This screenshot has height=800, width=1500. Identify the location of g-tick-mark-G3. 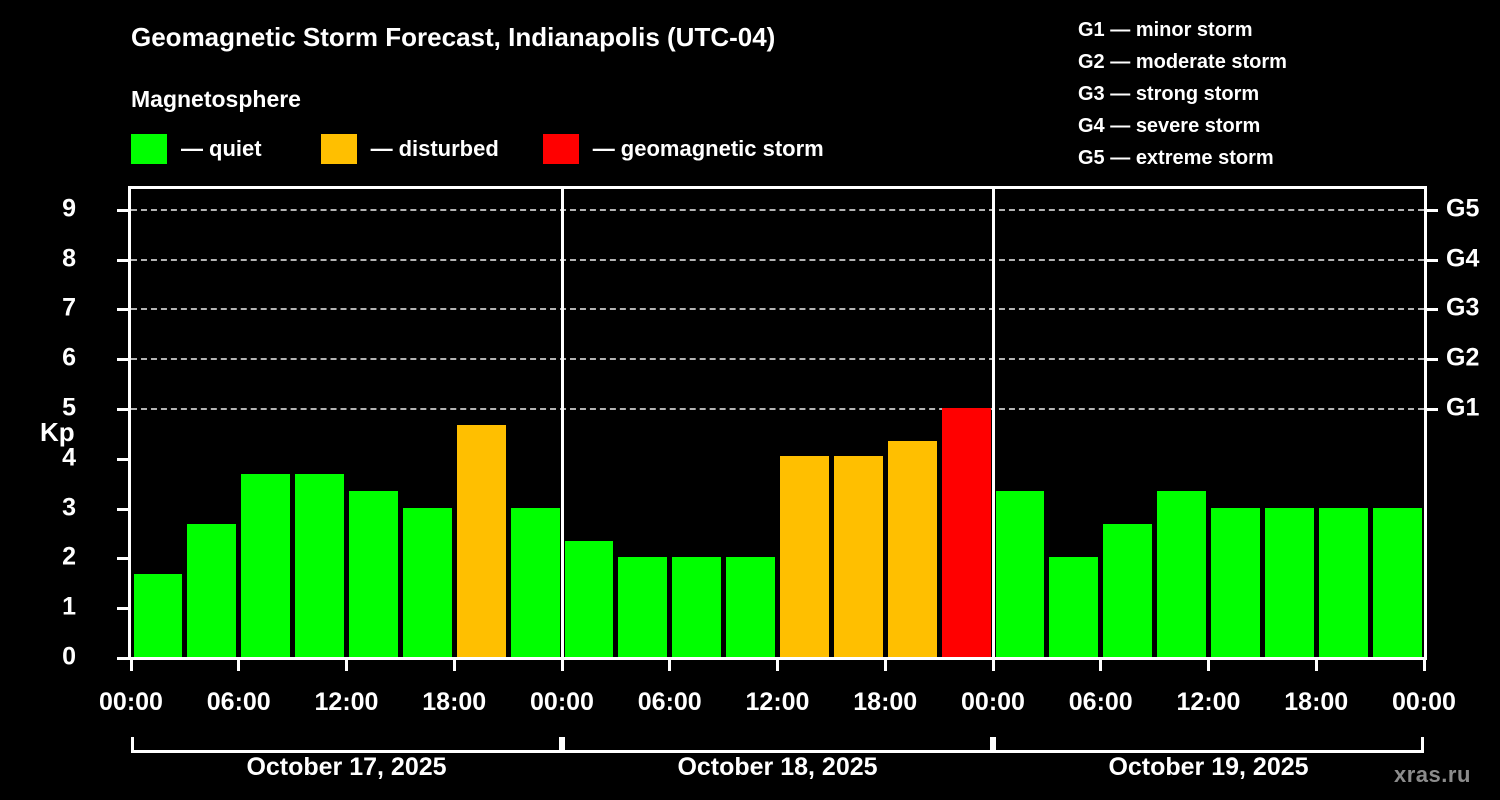
(1432, 310).